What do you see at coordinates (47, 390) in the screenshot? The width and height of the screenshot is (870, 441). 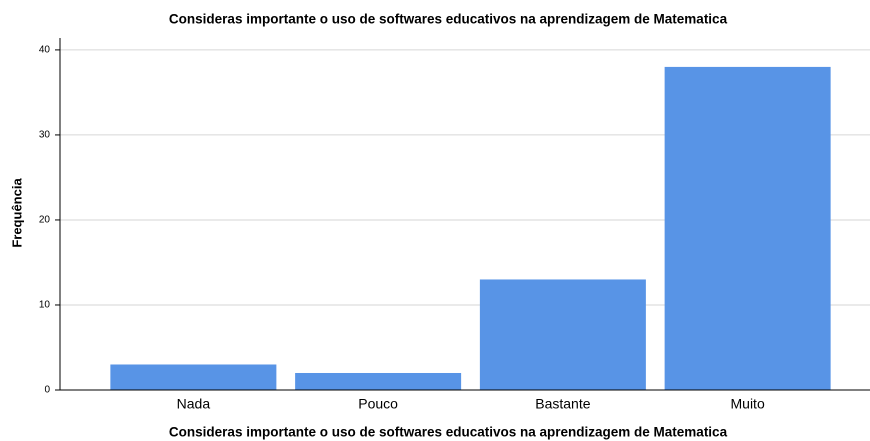 I see `y-tick-label: 0` at bounding box center [47, 390].